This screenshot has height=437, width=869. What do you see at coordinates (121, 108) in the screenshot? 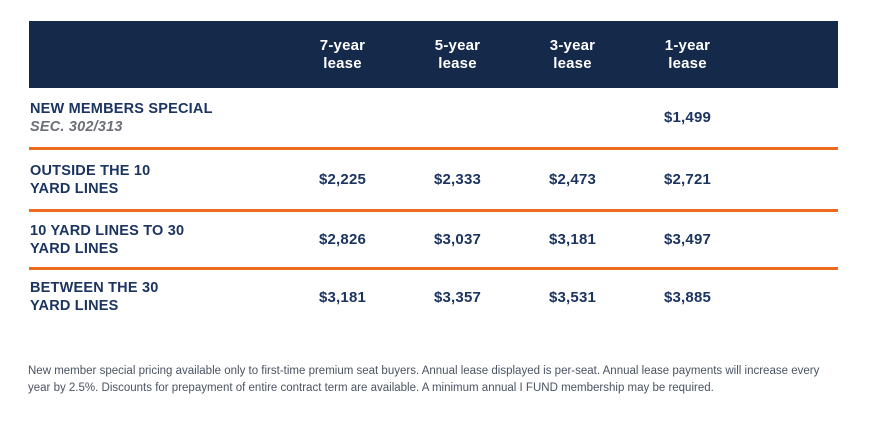
I see `row-title: NEW MEMBERS SPECIAL` at bounding box center [121, 108].